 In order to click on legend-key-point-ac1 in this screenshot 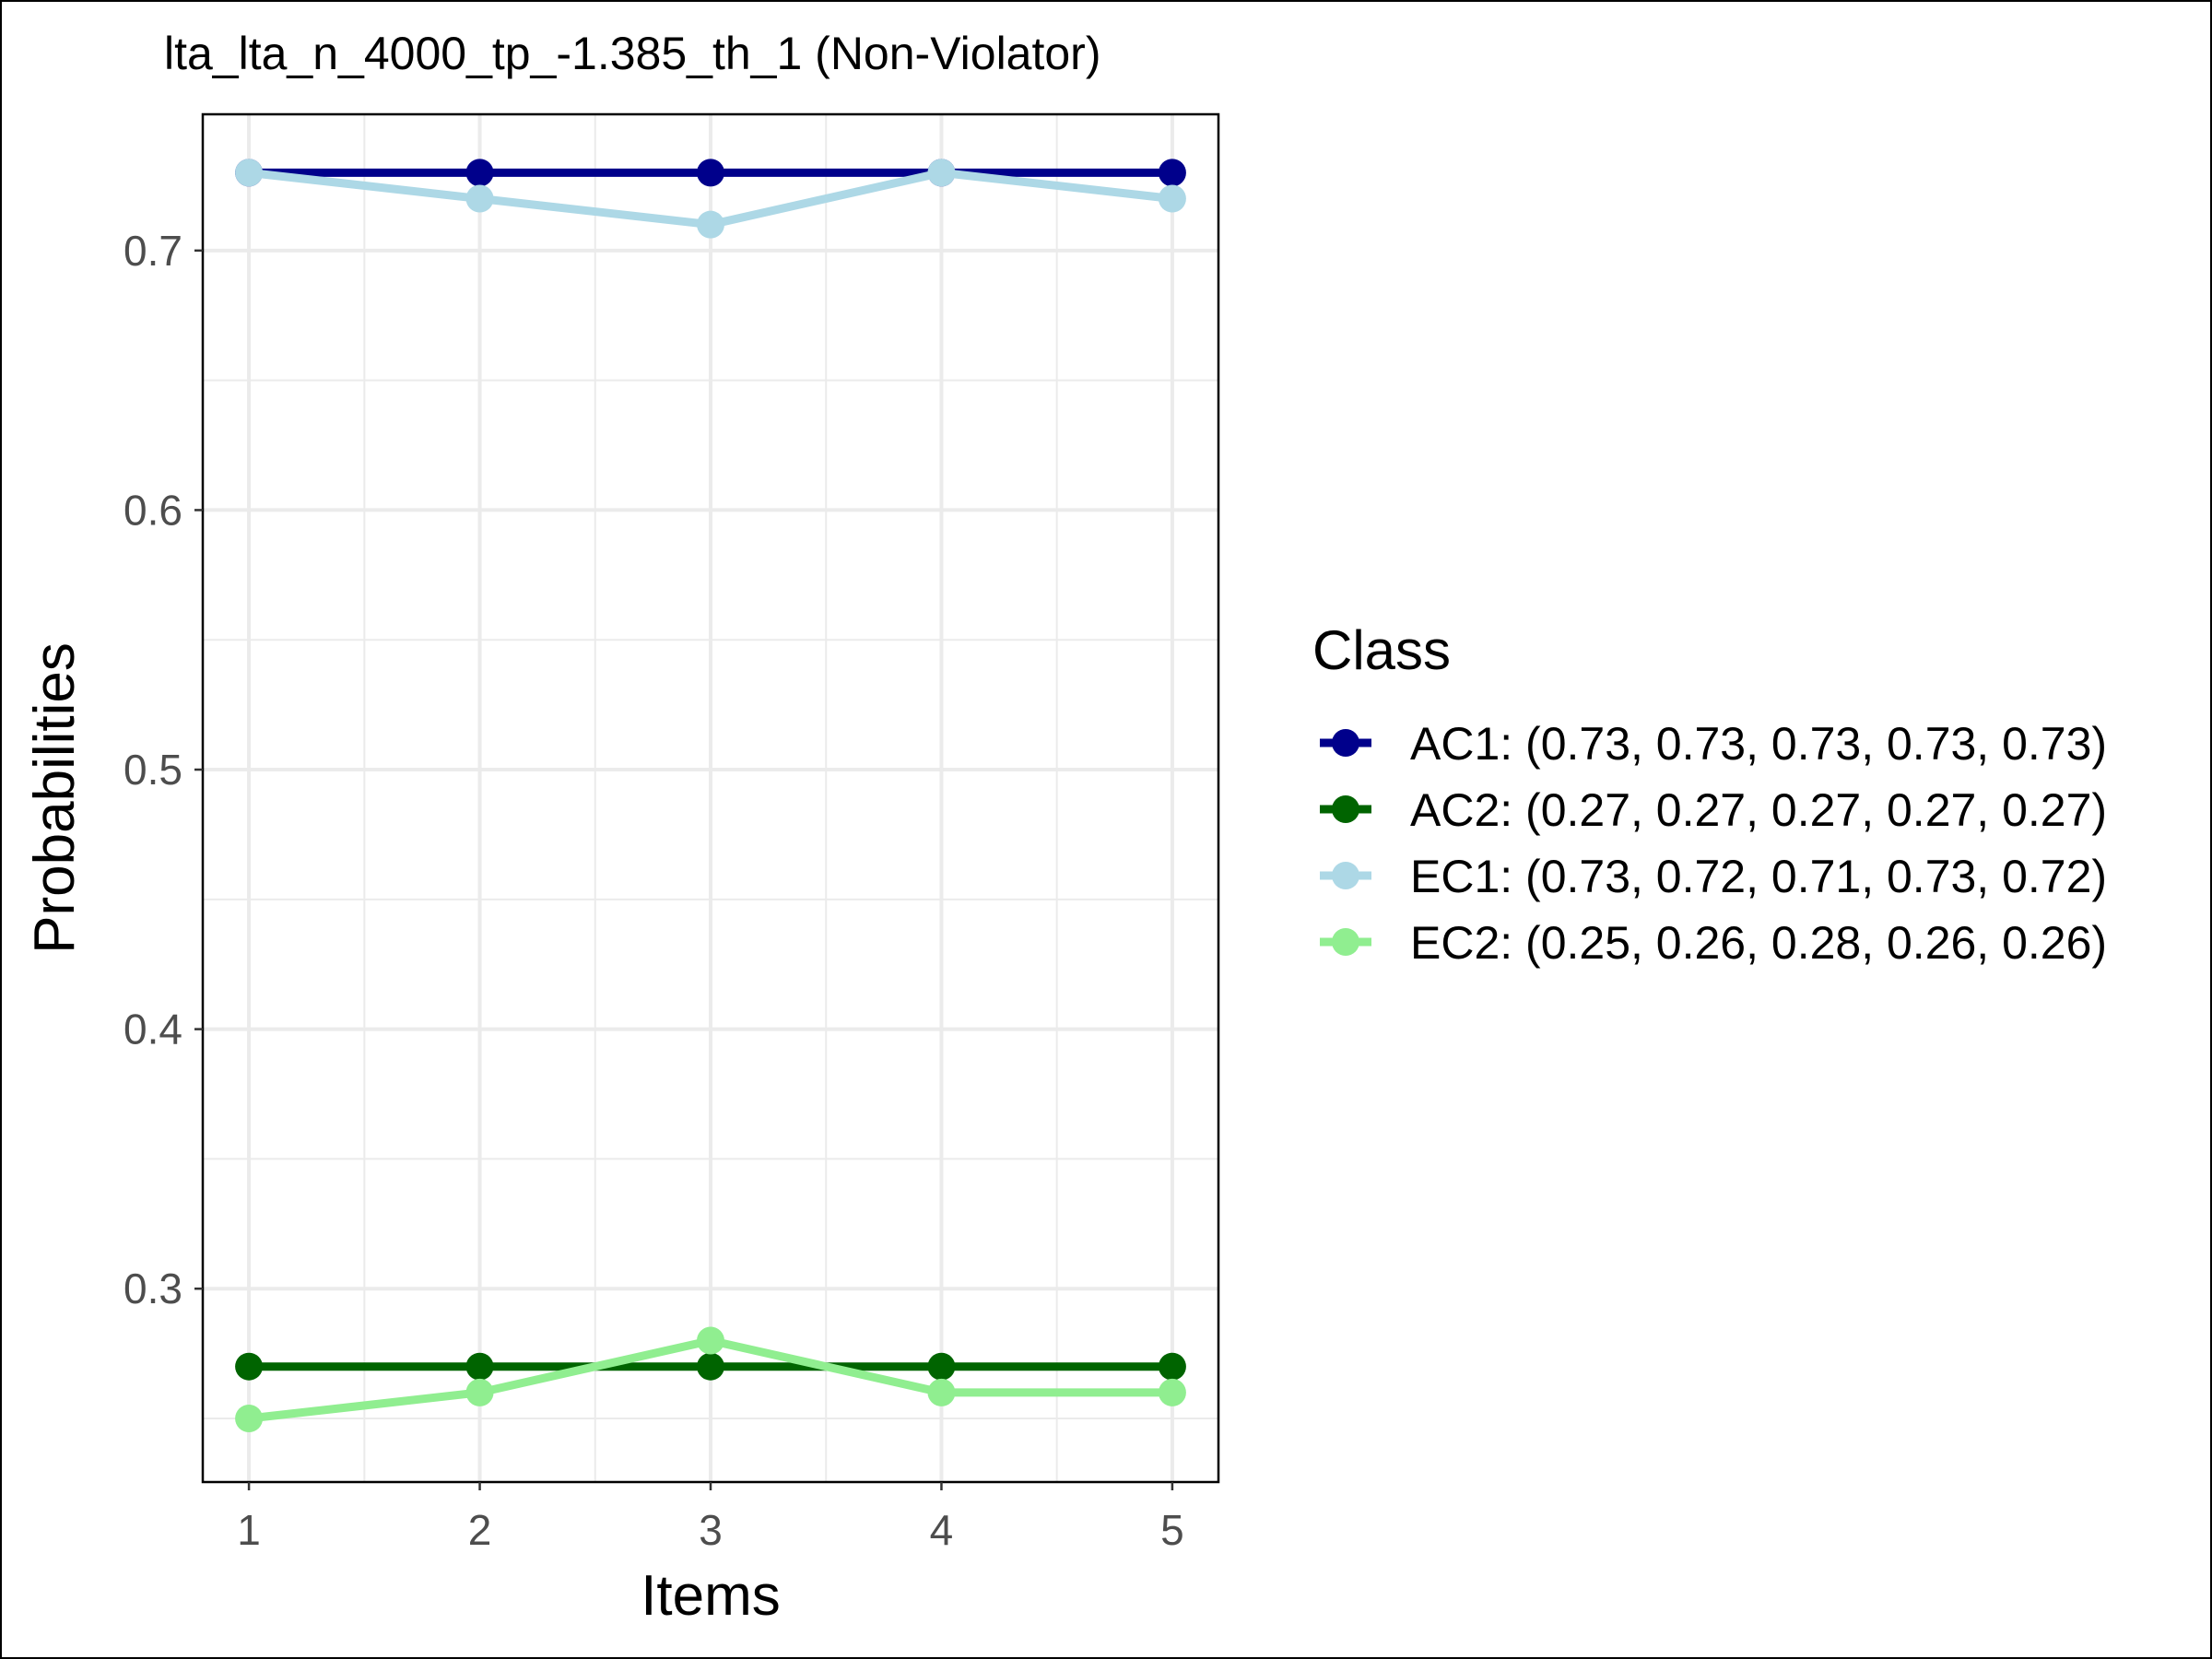, I will do `click(1345, 743)`.